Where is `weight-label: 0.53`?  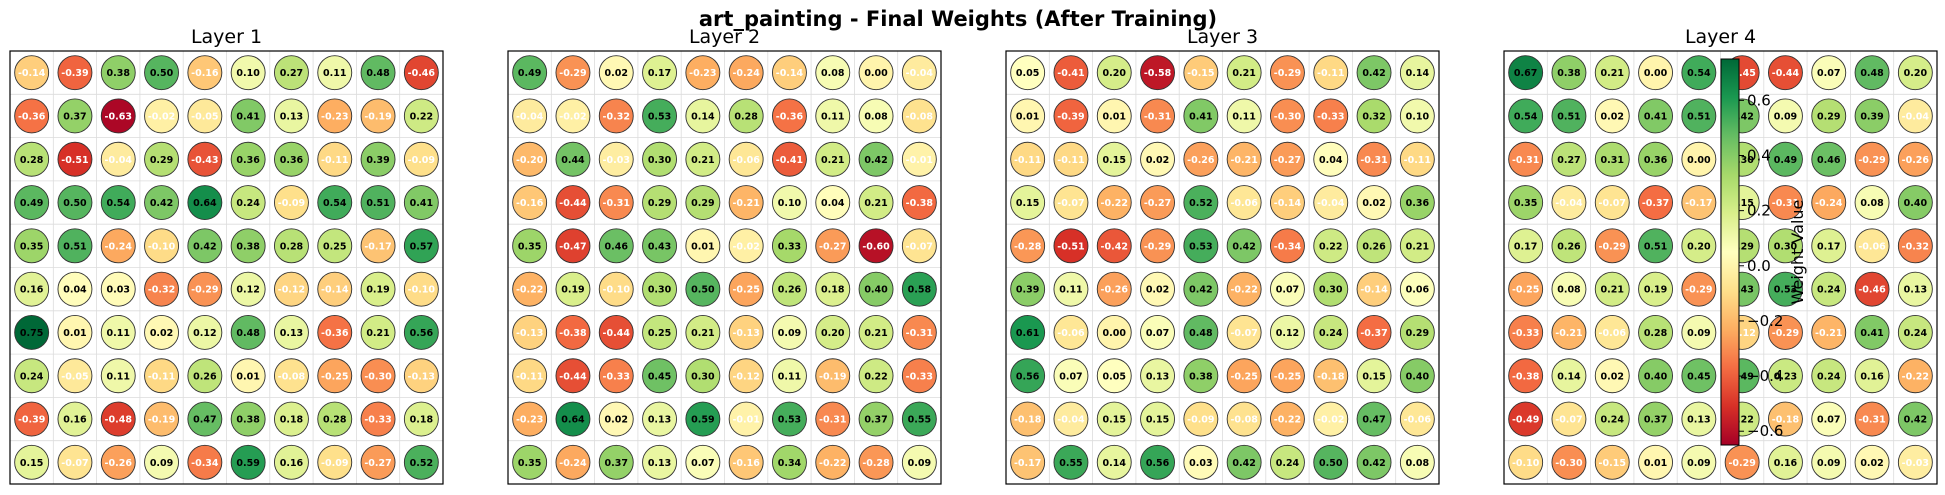 weight-label: 0.53 is located at coordinates (1785, 290).